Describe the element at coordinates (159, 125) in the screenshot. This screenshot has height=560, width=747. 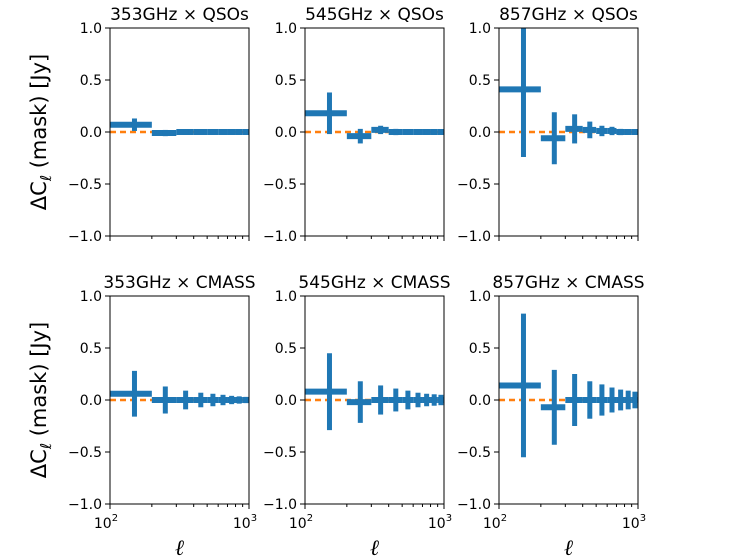
I see `panel-1: 353GHz × QSOs −1.0 −0.5 0.0 0.5 1.0` at that location.